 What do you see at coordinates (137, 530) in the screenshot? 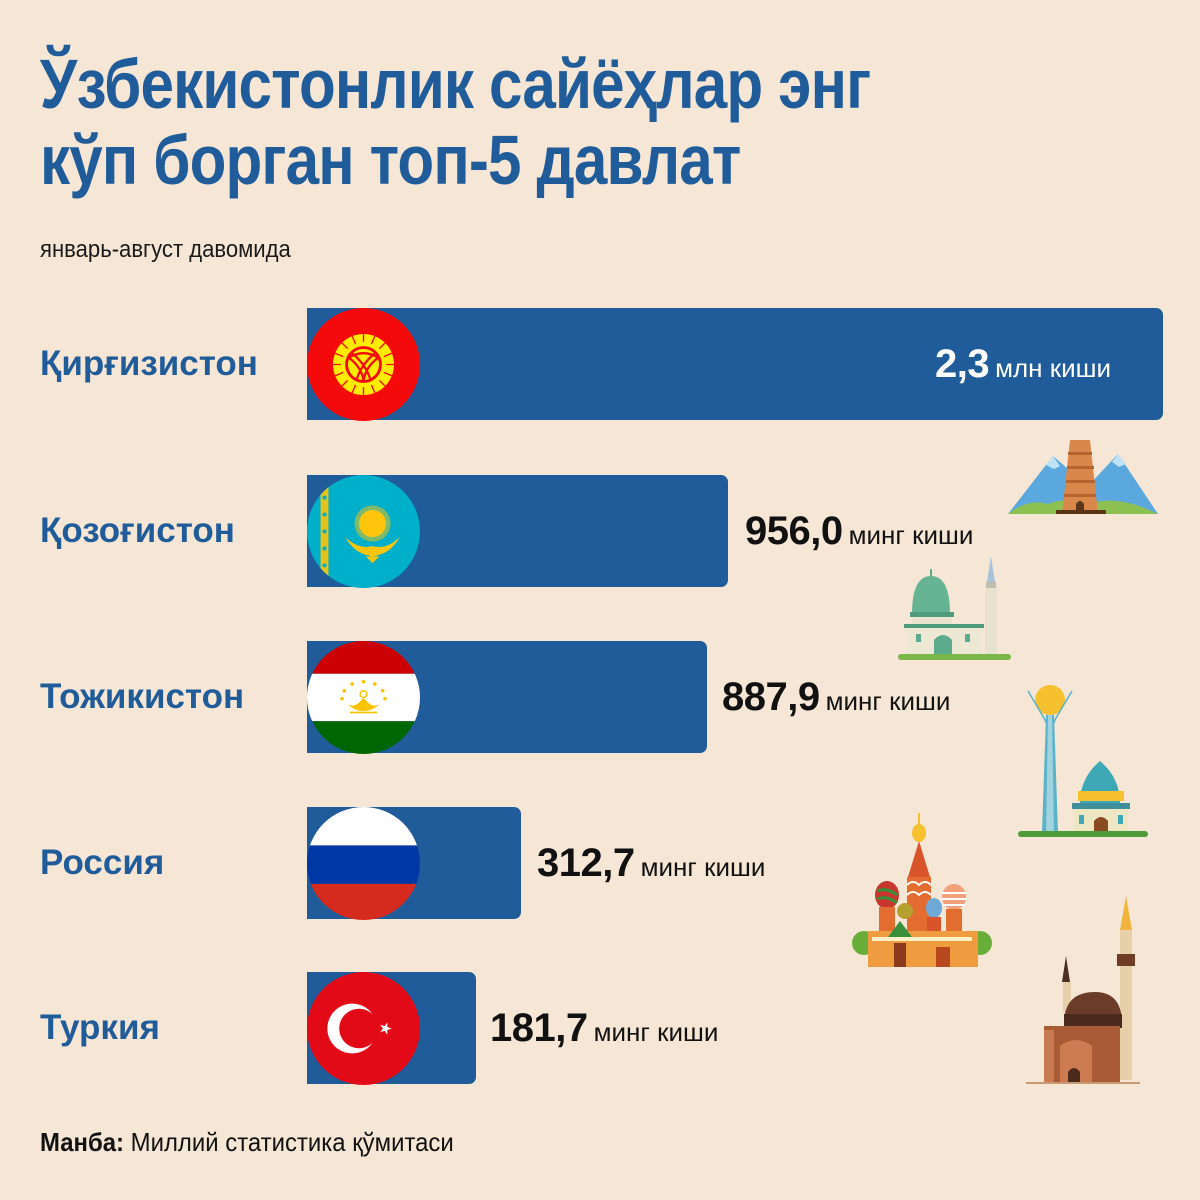
I see `country-label: Қозоғистон` at bounding box center [137, 530].